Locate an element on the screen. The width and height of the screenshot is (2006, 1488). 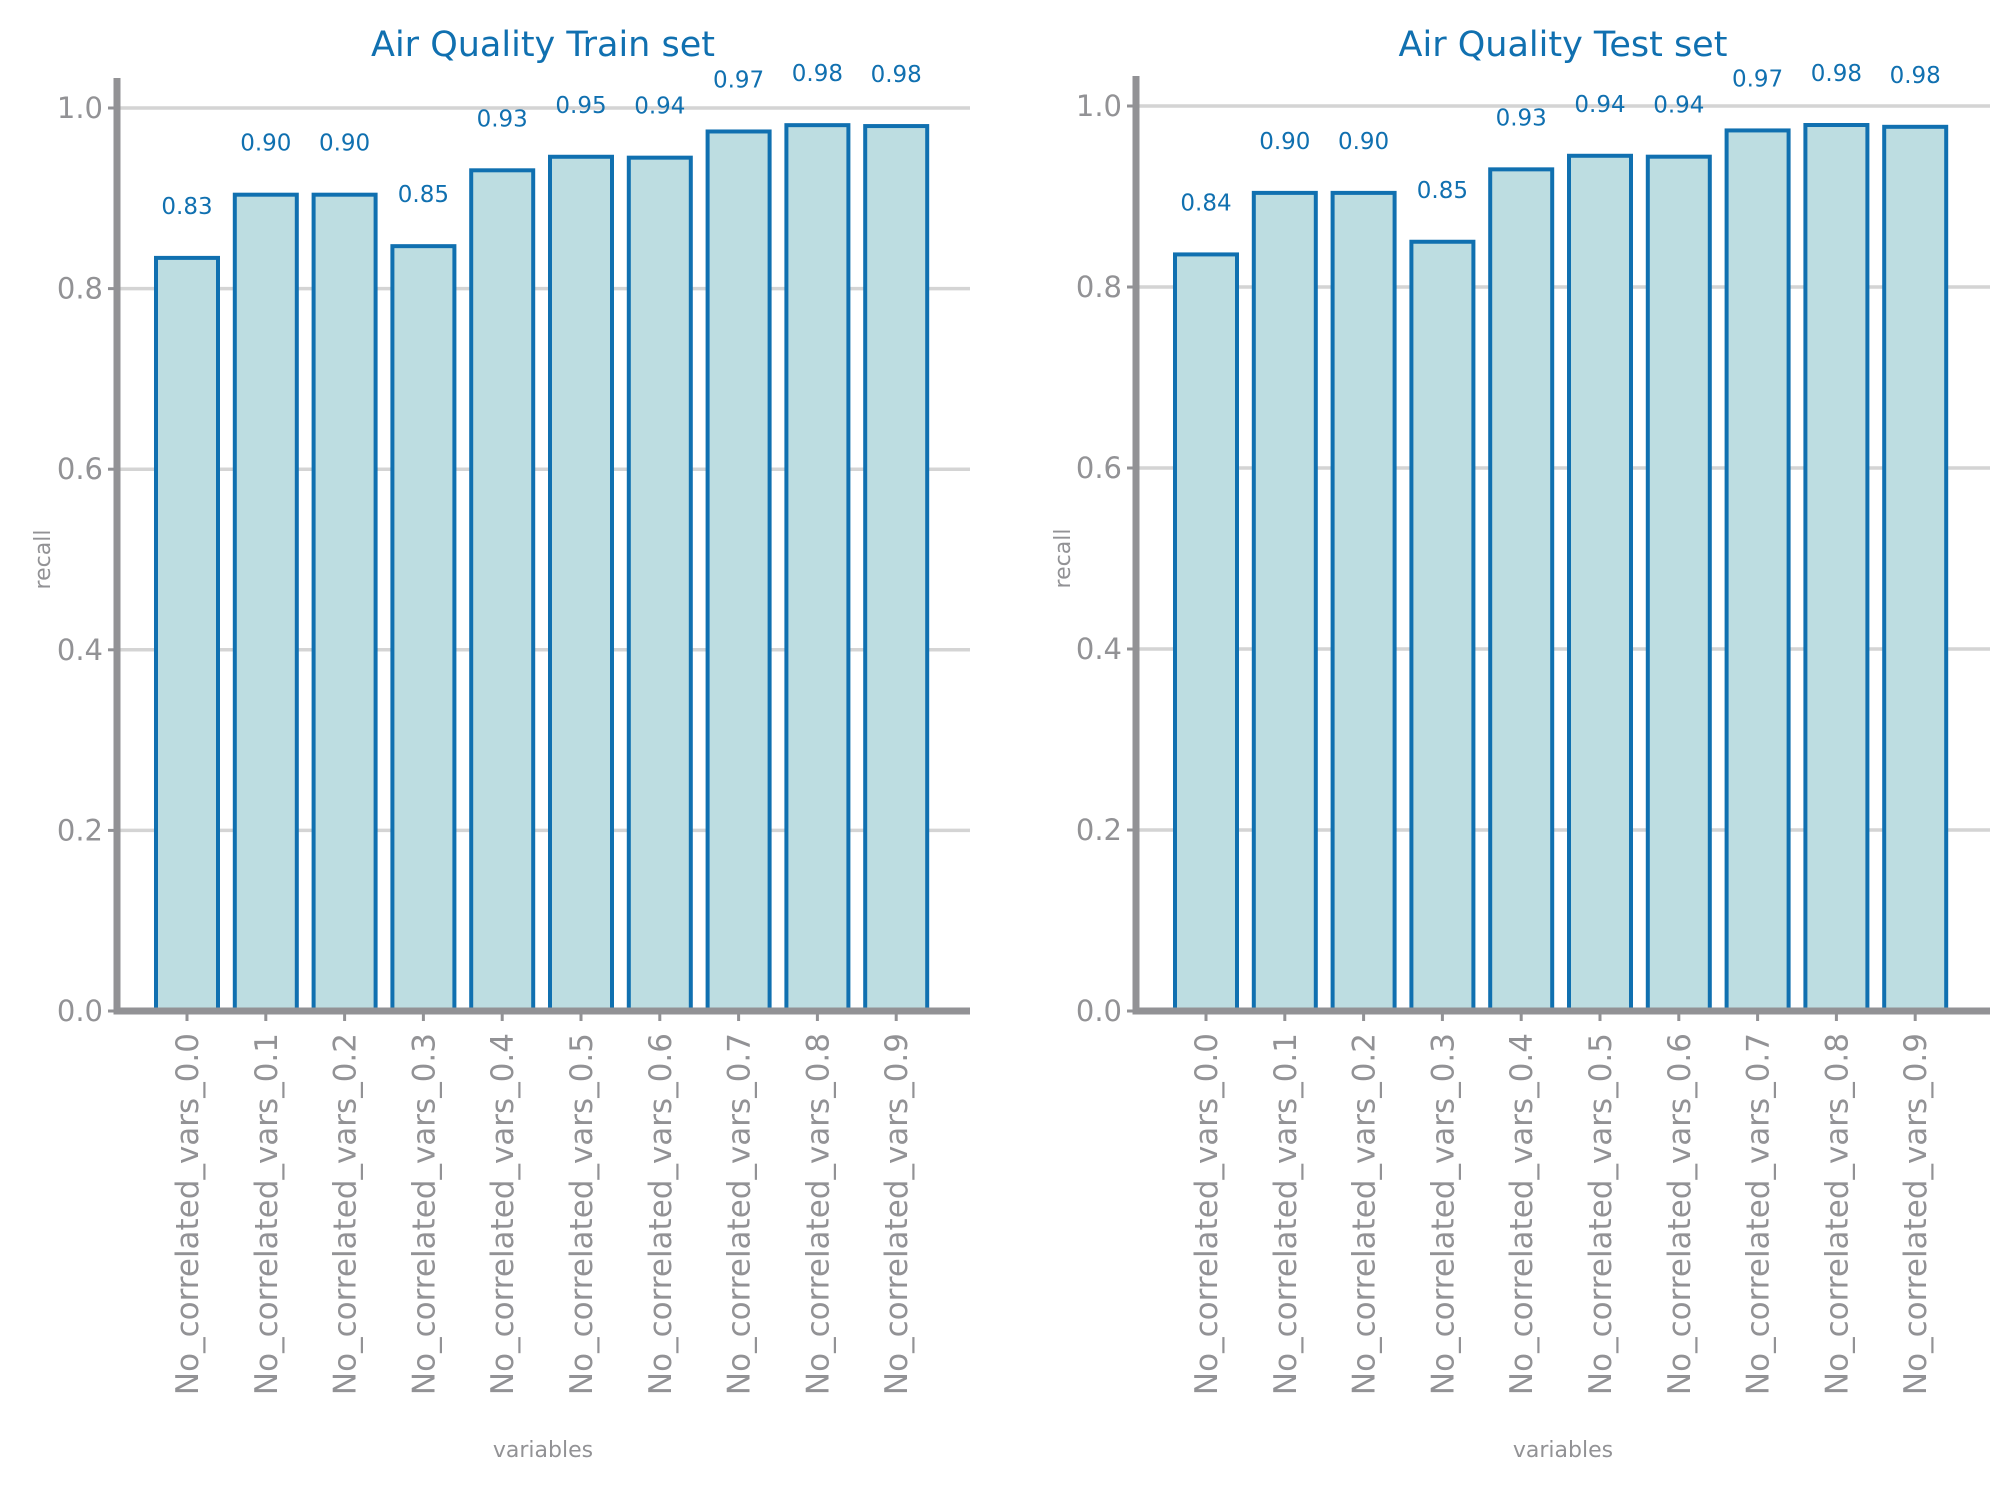
data-label: 0.95 is located at coordinates (580, 106).